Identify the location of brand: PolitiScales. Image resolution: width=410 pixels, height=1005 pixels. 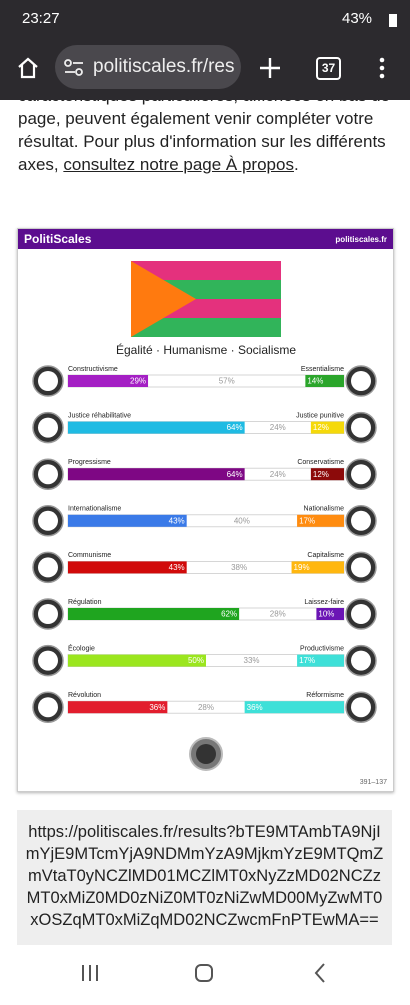
(58, 239).